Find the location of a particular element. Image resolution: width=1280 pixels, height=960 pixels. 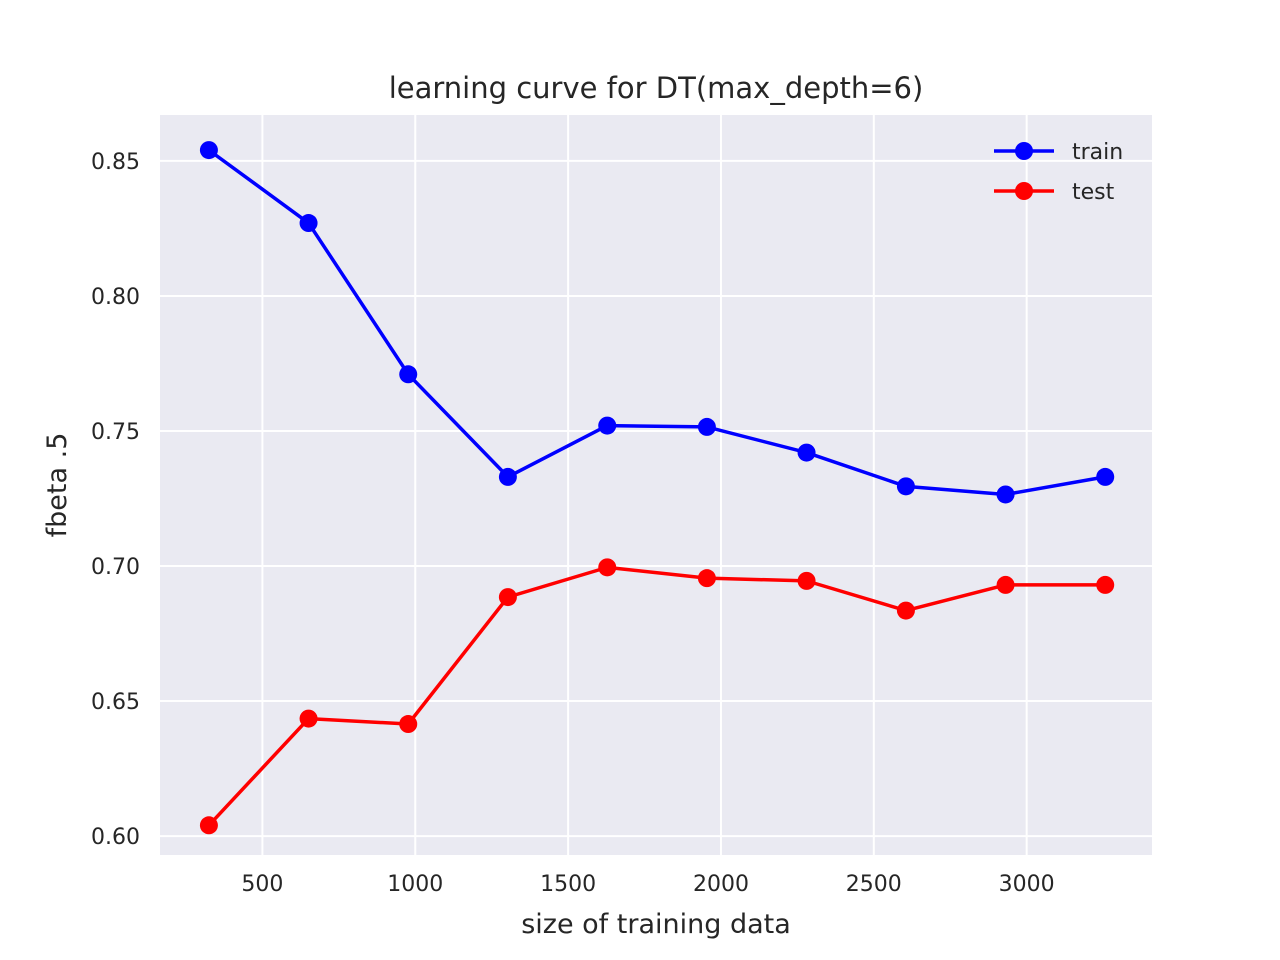

x-tick-label: 2500 is located at coordinates (874, 884).